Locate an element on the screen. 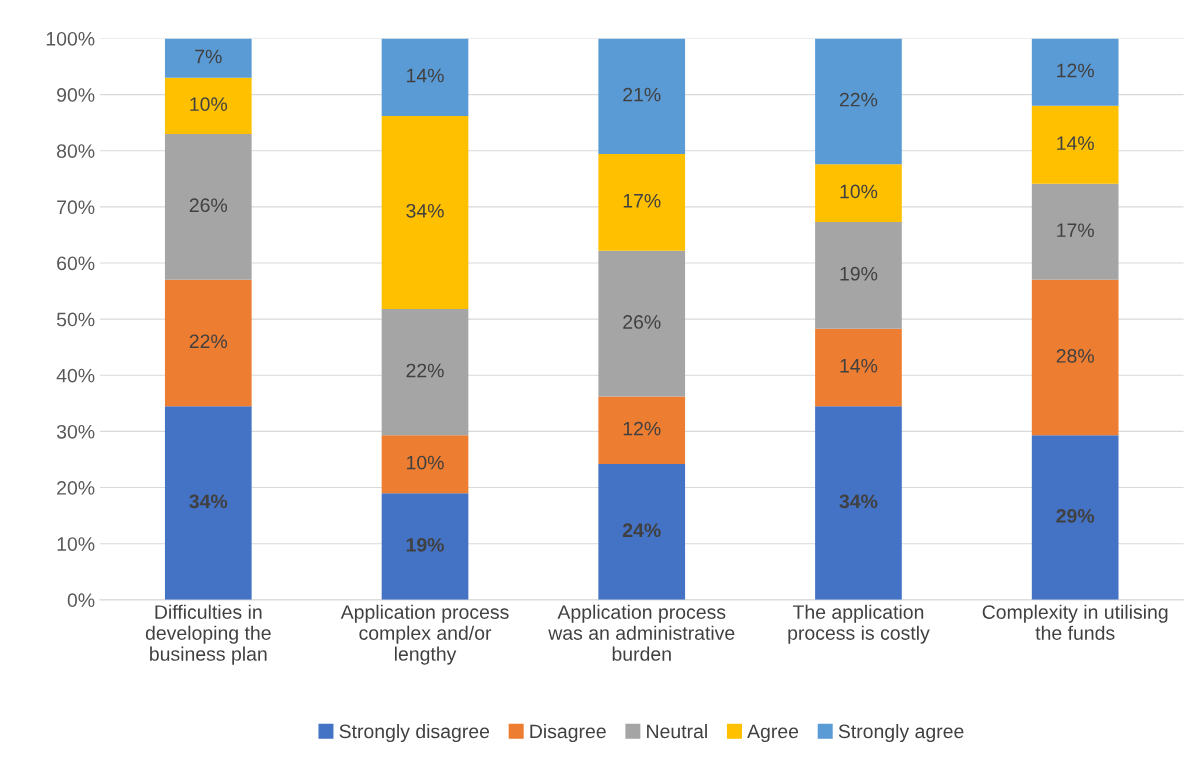  x-tick-label: Complexity in utilising the funds is located at coordinates (1075, 622).